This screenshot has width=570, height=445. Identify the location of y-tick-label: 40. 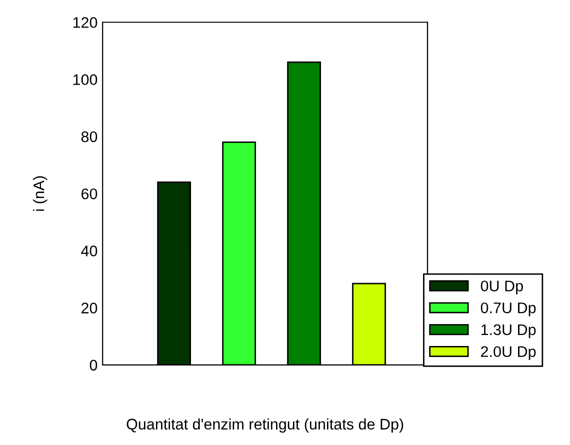
(89, 251).